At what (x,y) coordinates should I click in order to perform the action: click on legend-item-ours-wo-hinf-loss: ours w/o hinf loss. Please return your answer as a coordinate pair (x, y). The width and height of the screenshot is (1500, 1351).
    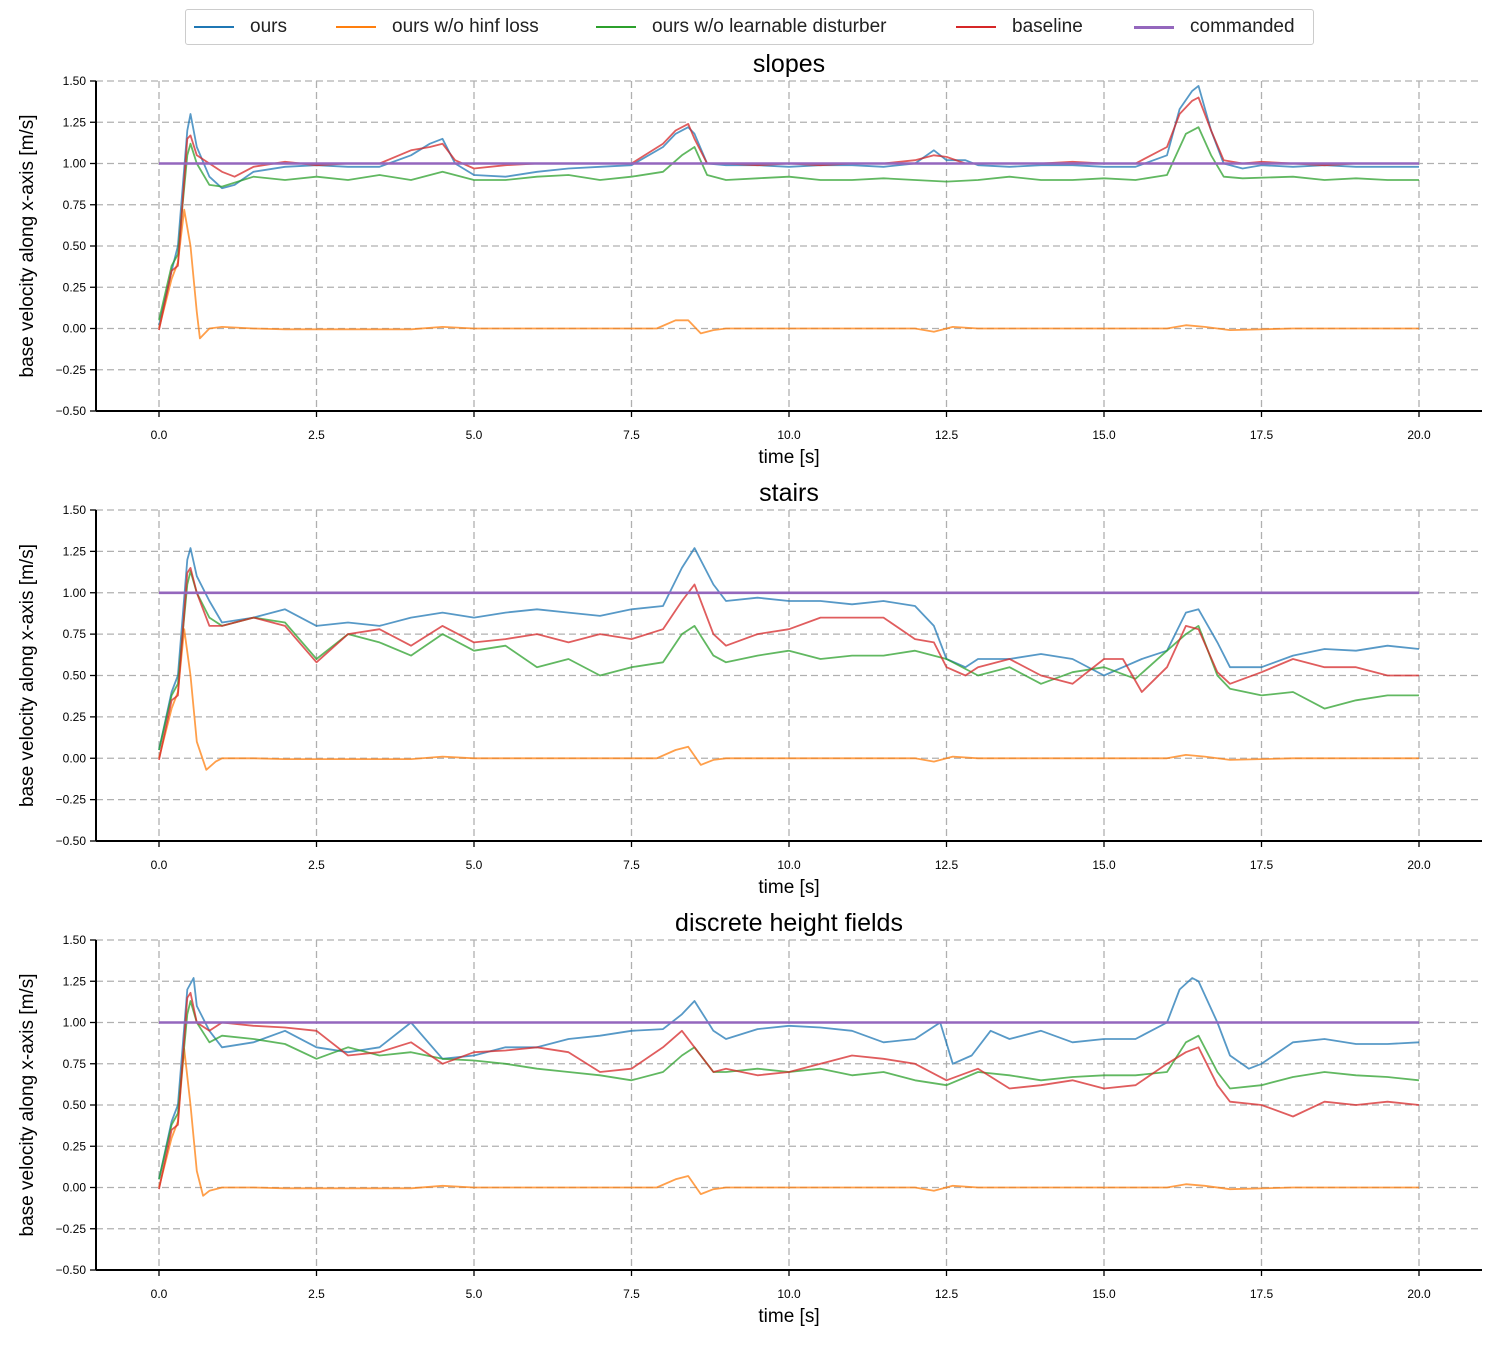
    Looking at the image, I should click on (437, 27).